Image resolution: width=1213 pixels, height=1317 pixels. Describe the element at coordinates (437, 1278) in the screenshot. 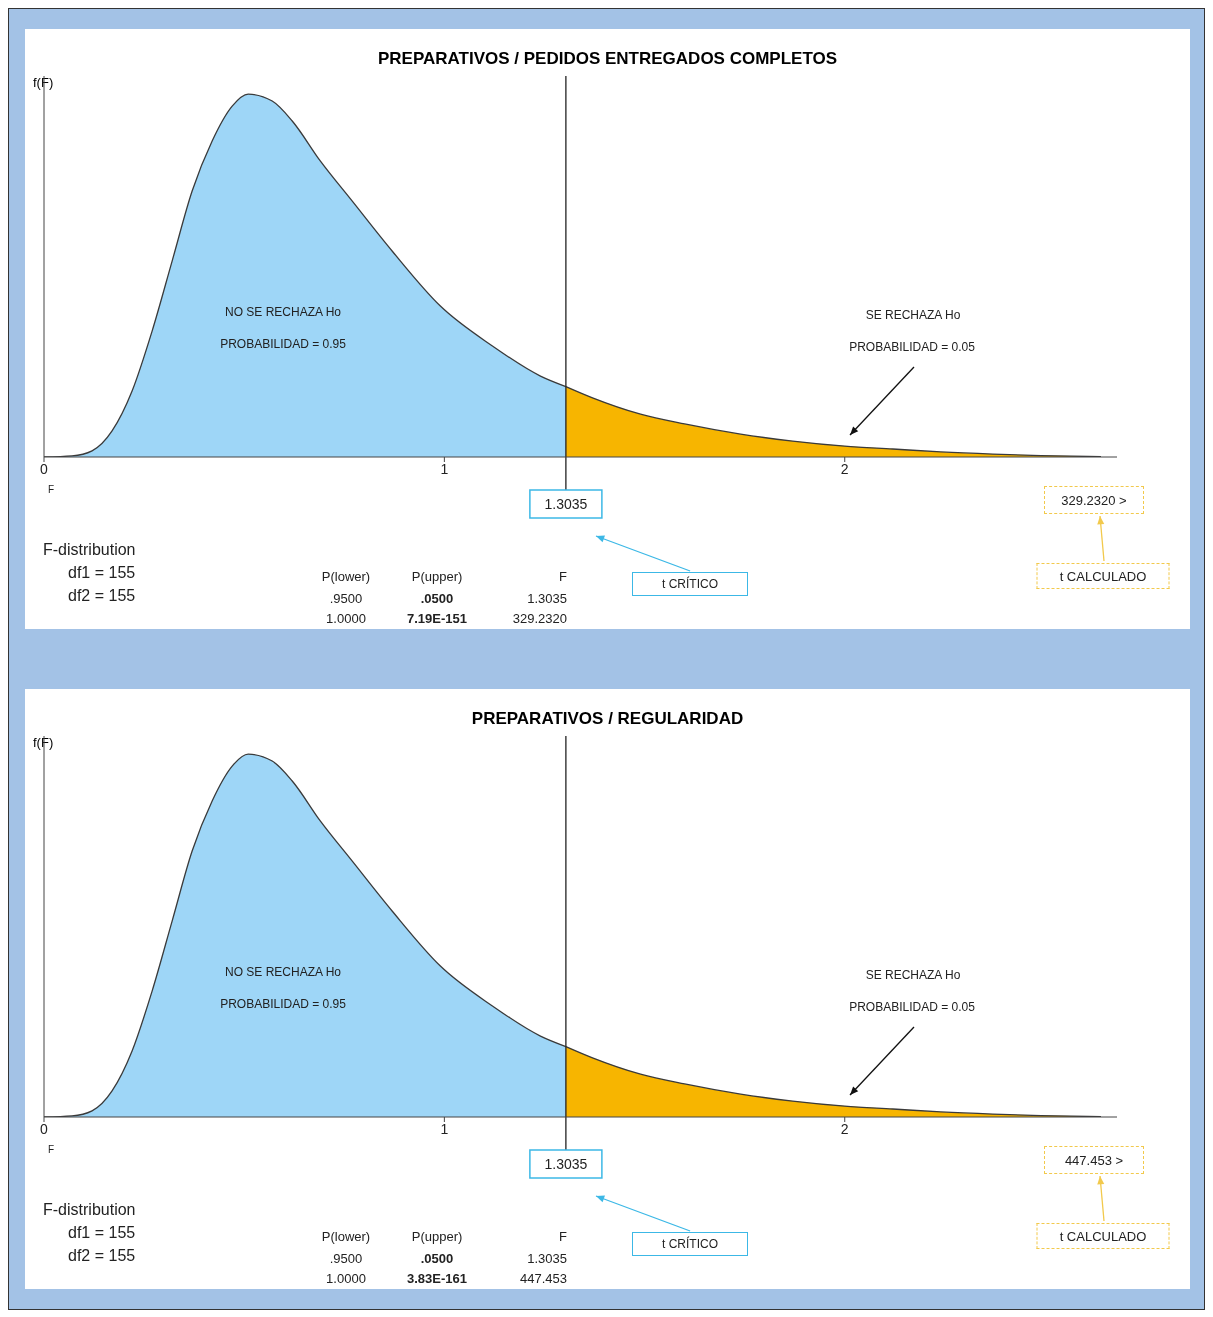

I see `text: 3.83E-161` at that location.